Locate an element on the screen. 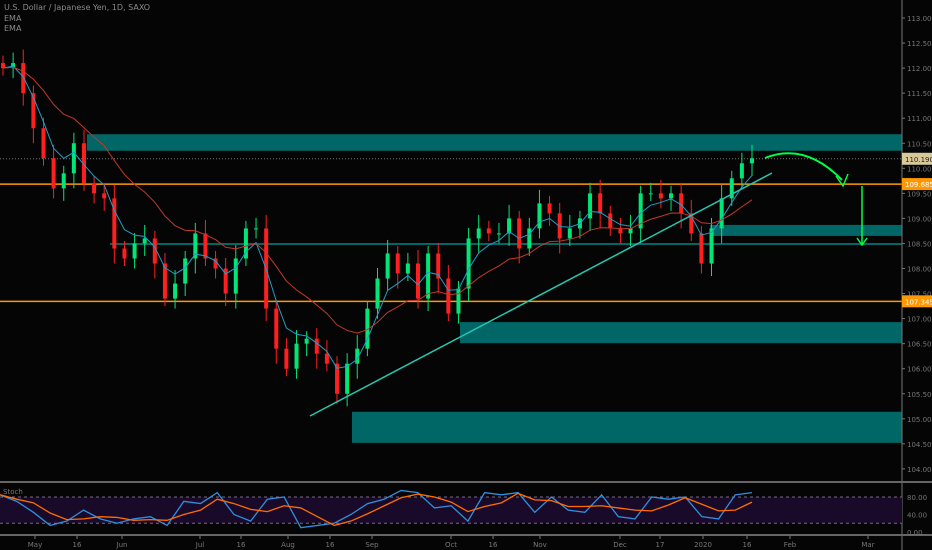 The width and height of the screenshot is (932, 550). time-tick-label: Jun is located at coordinates (122, 545).